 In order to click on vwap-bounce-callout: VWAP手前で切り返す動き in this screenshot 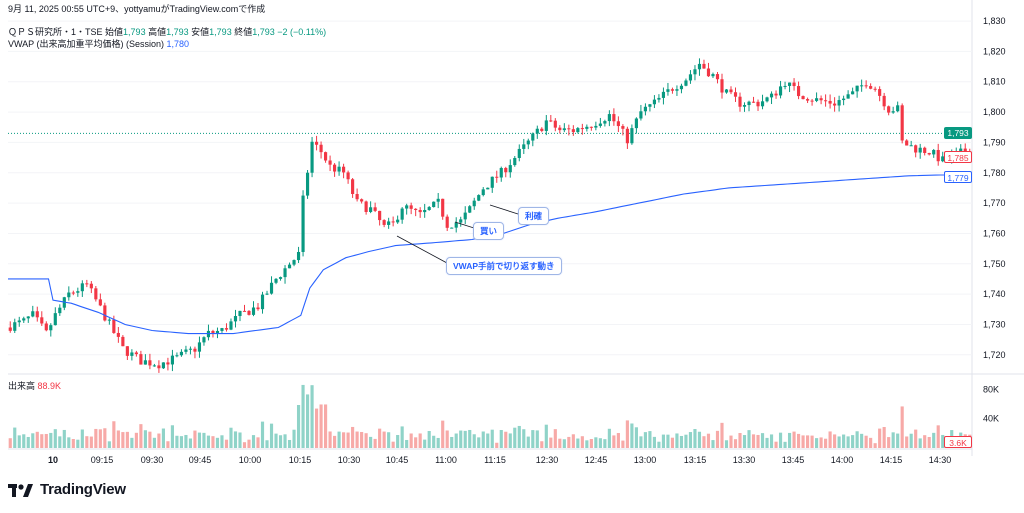, I will do `click(504, 266)`.